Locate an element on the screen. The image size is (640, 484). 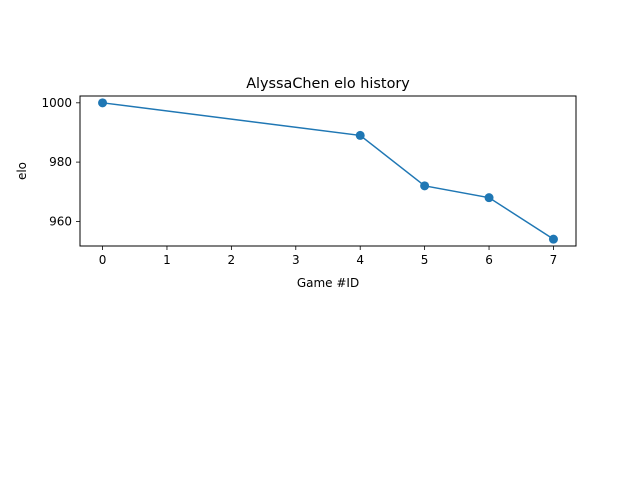
x-tick-label: 7 is located at coordinates (554, 260).